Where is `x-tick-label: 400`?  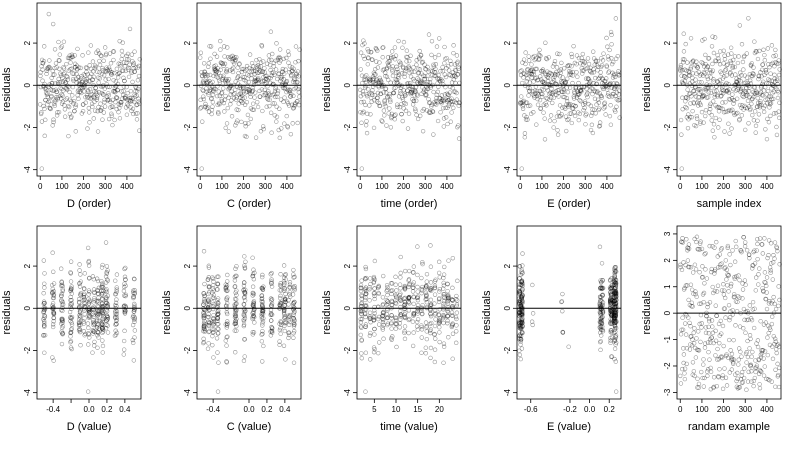 x-tick-label: 400 is located at coordinates (767, 186).